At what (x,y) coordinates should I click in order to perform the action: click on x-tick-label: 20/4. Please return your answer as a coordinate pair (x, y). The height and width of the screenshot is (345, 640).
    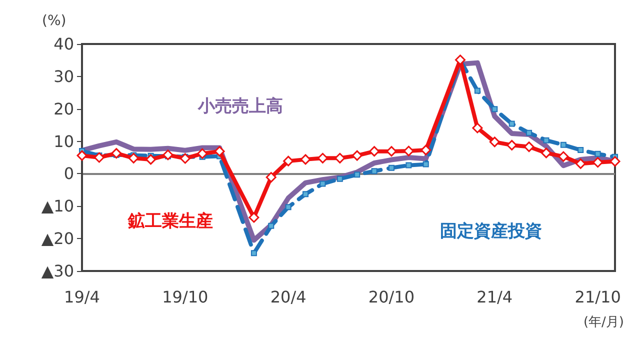
    Looking at the image, I should click on (288, 297).